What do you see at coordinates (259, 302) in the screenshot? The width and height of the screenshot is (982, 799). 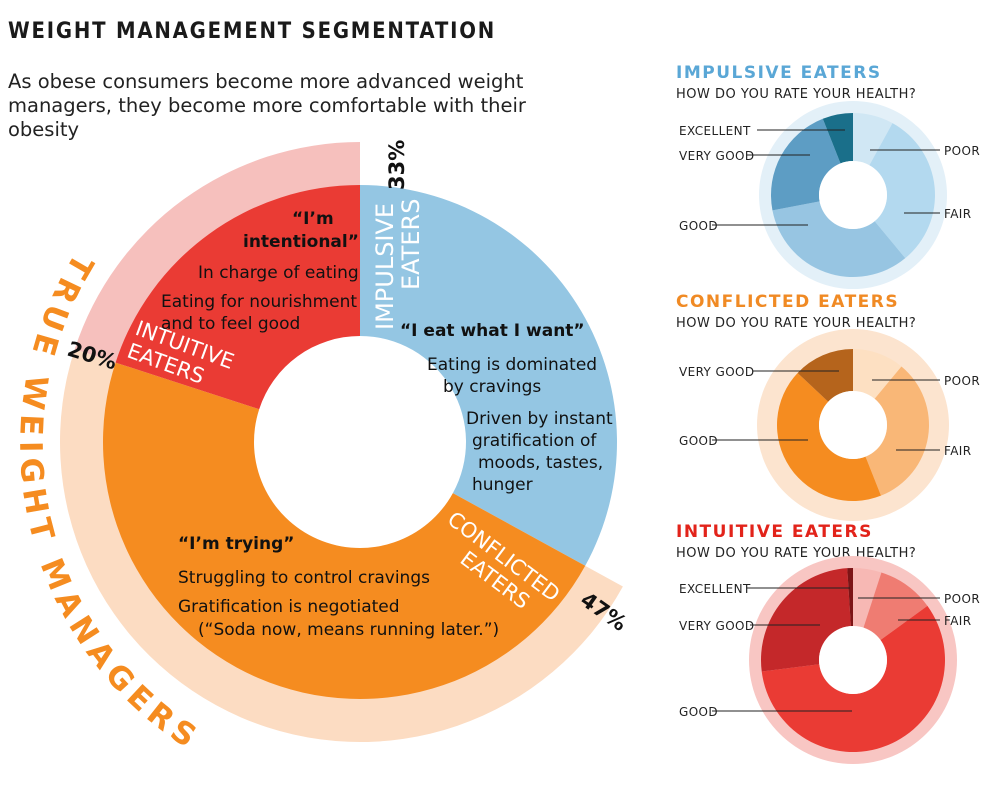 I see `intuitive-quote-line-2: Eating for nourishment` at bounding box center [259, 302].